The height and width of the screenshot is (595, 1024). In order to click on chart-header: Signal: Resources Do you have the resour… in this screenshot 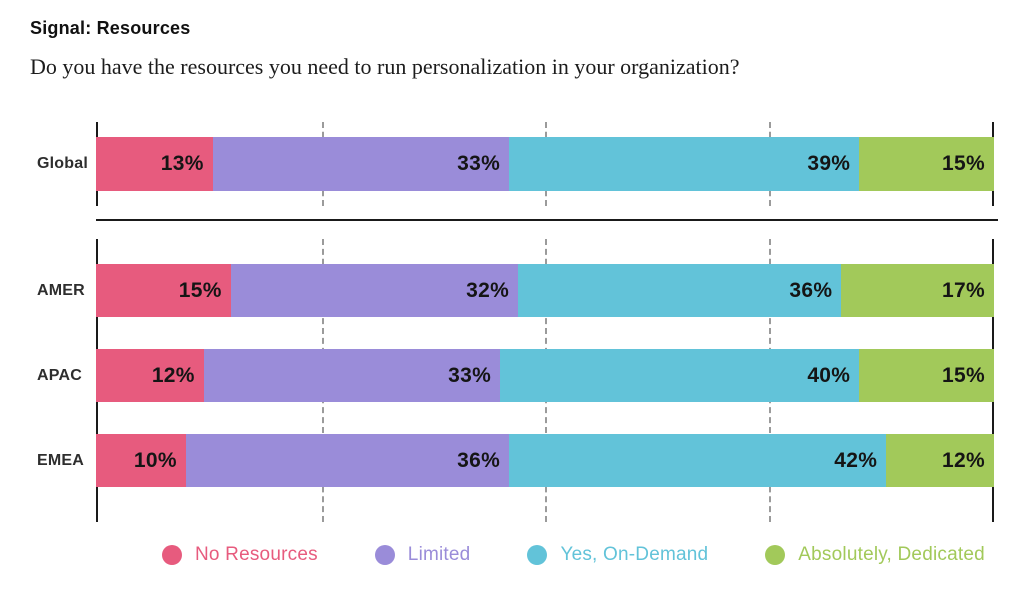, I will do `click(512, 40)`.